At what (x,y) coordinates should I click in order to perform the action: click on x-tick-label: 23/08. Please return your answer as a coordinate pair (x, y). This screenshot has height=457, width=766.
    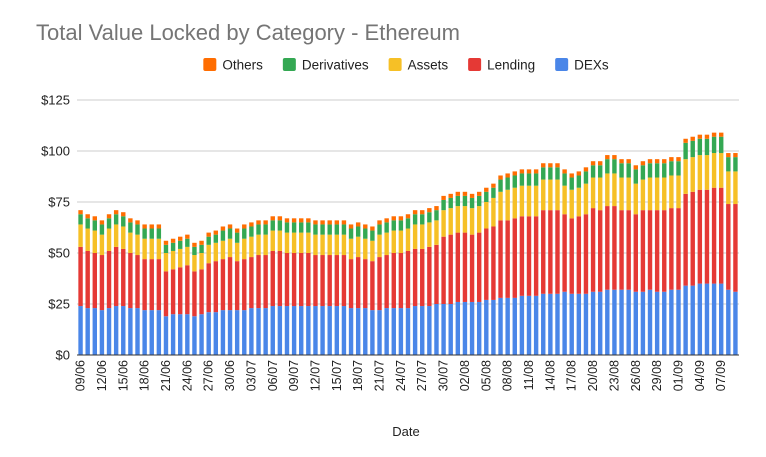
    Looking at the image, I should click on (614, 375).